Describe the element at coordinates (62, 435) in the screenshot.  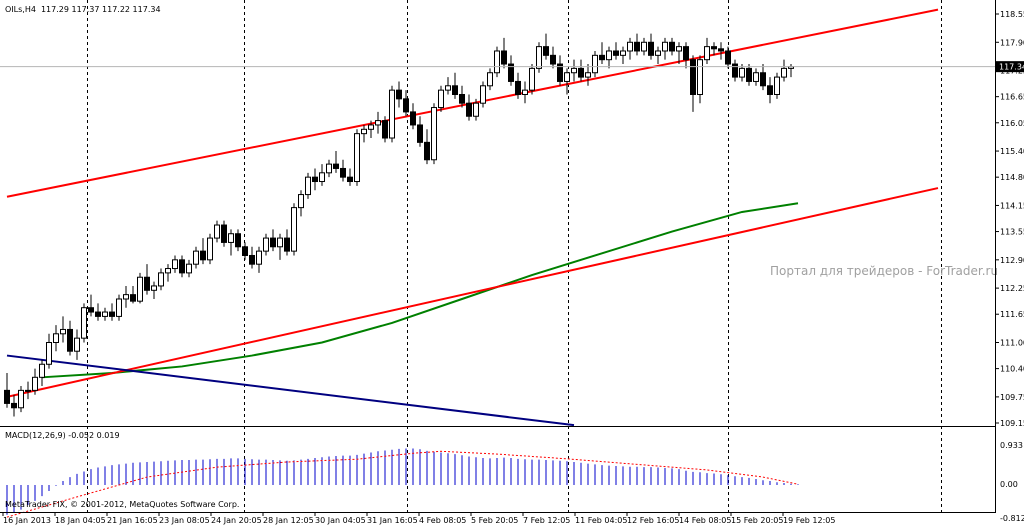
I see `macd-label: MACD(12,26,9) -0.052 0.019` at that location.